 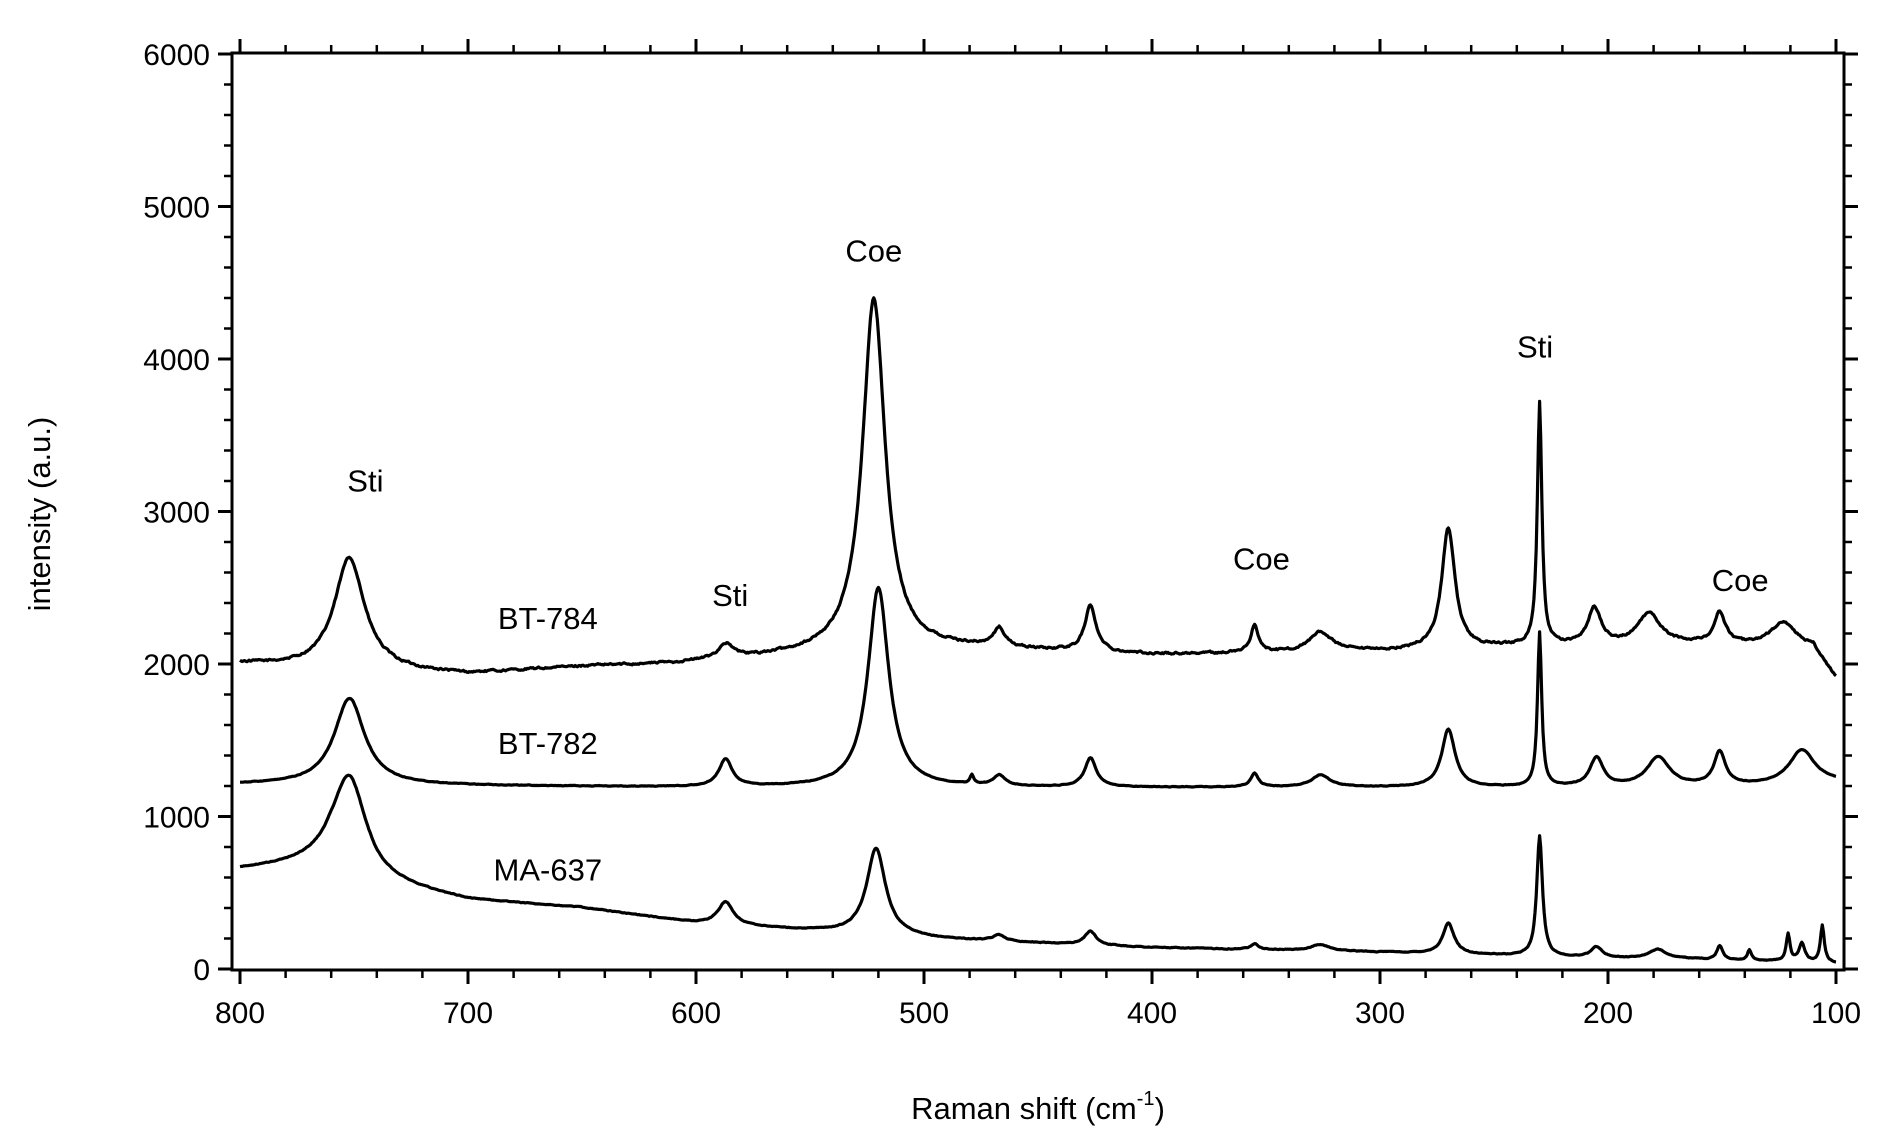 I want to click on x-tick-label: 500, so click(x=924, y=1013).